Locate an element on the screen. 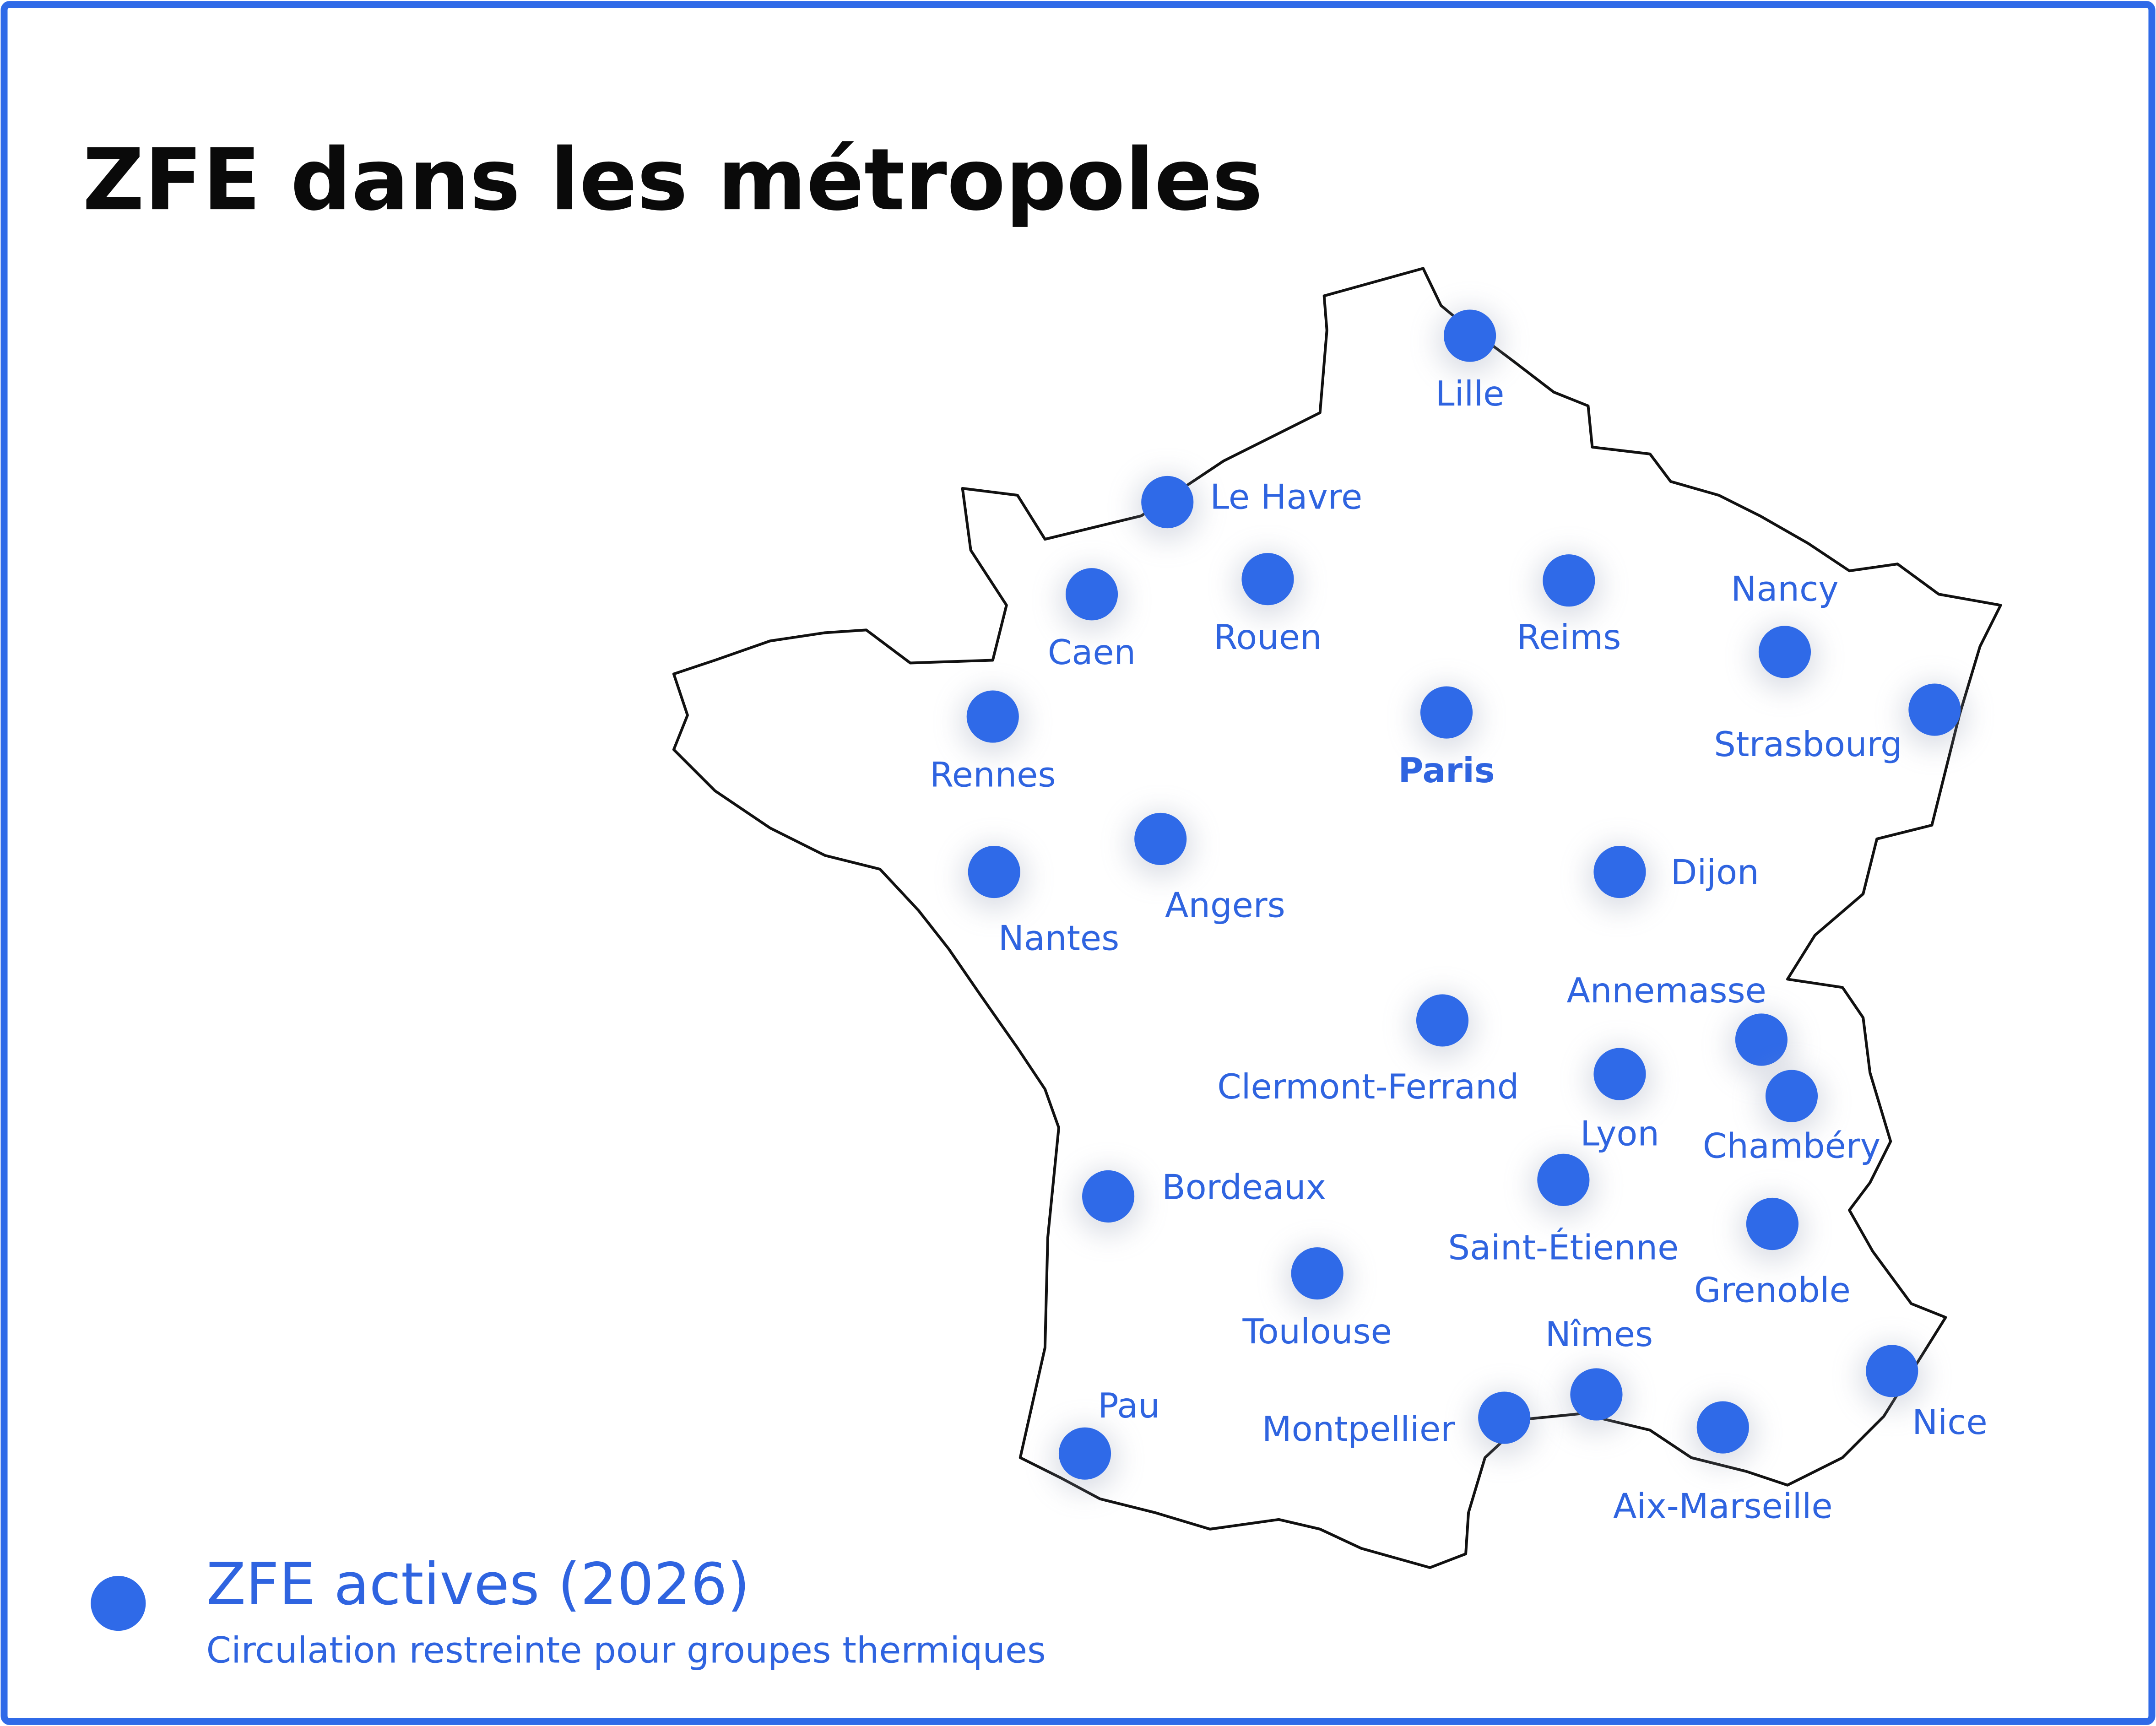 The width and height of the screenshot is (2156, 1726). city-label: Nîmes is located at coordinates (1599, 1334).